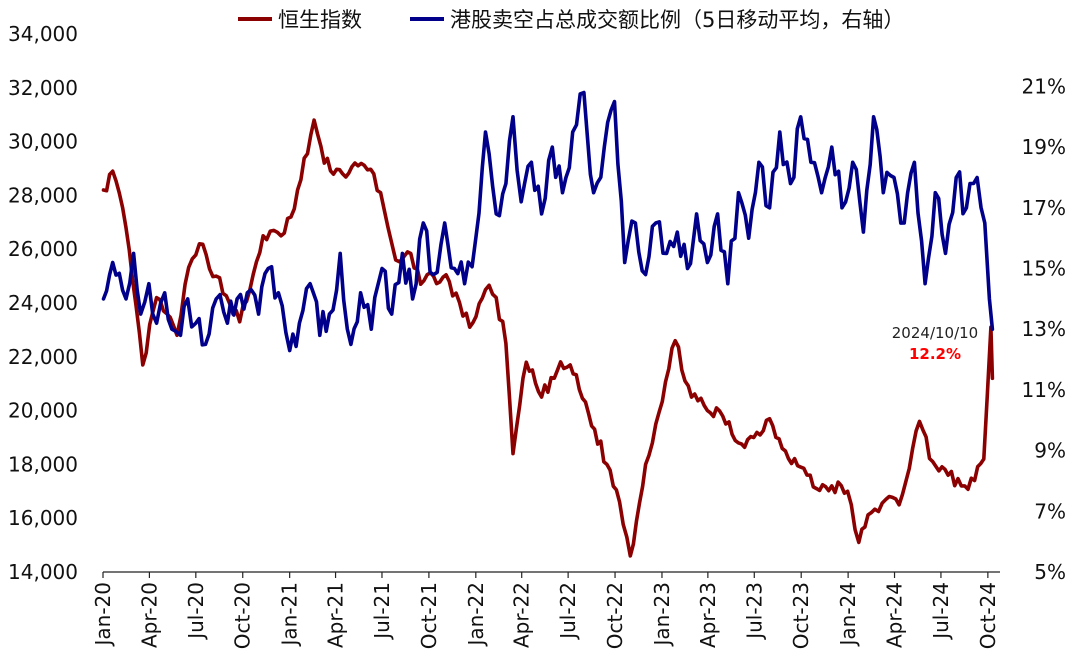 This screenshot has height=662, width=1080. I want to click on x-tick-label: Oct-22, so click(615, 615).